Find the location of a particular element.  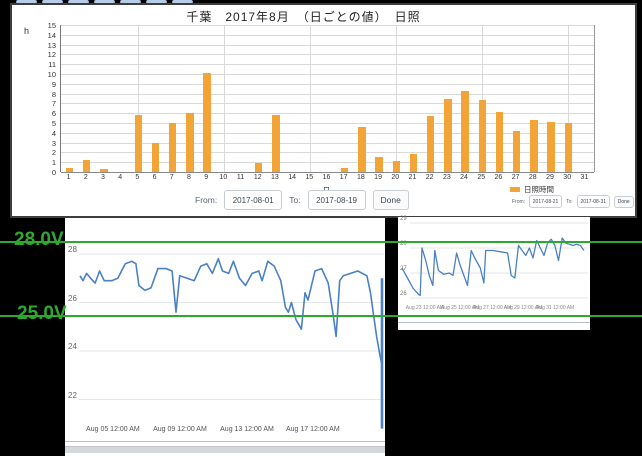

x-tick-label: Aug 05 12:00 AM is located at coordinates (113, 429).